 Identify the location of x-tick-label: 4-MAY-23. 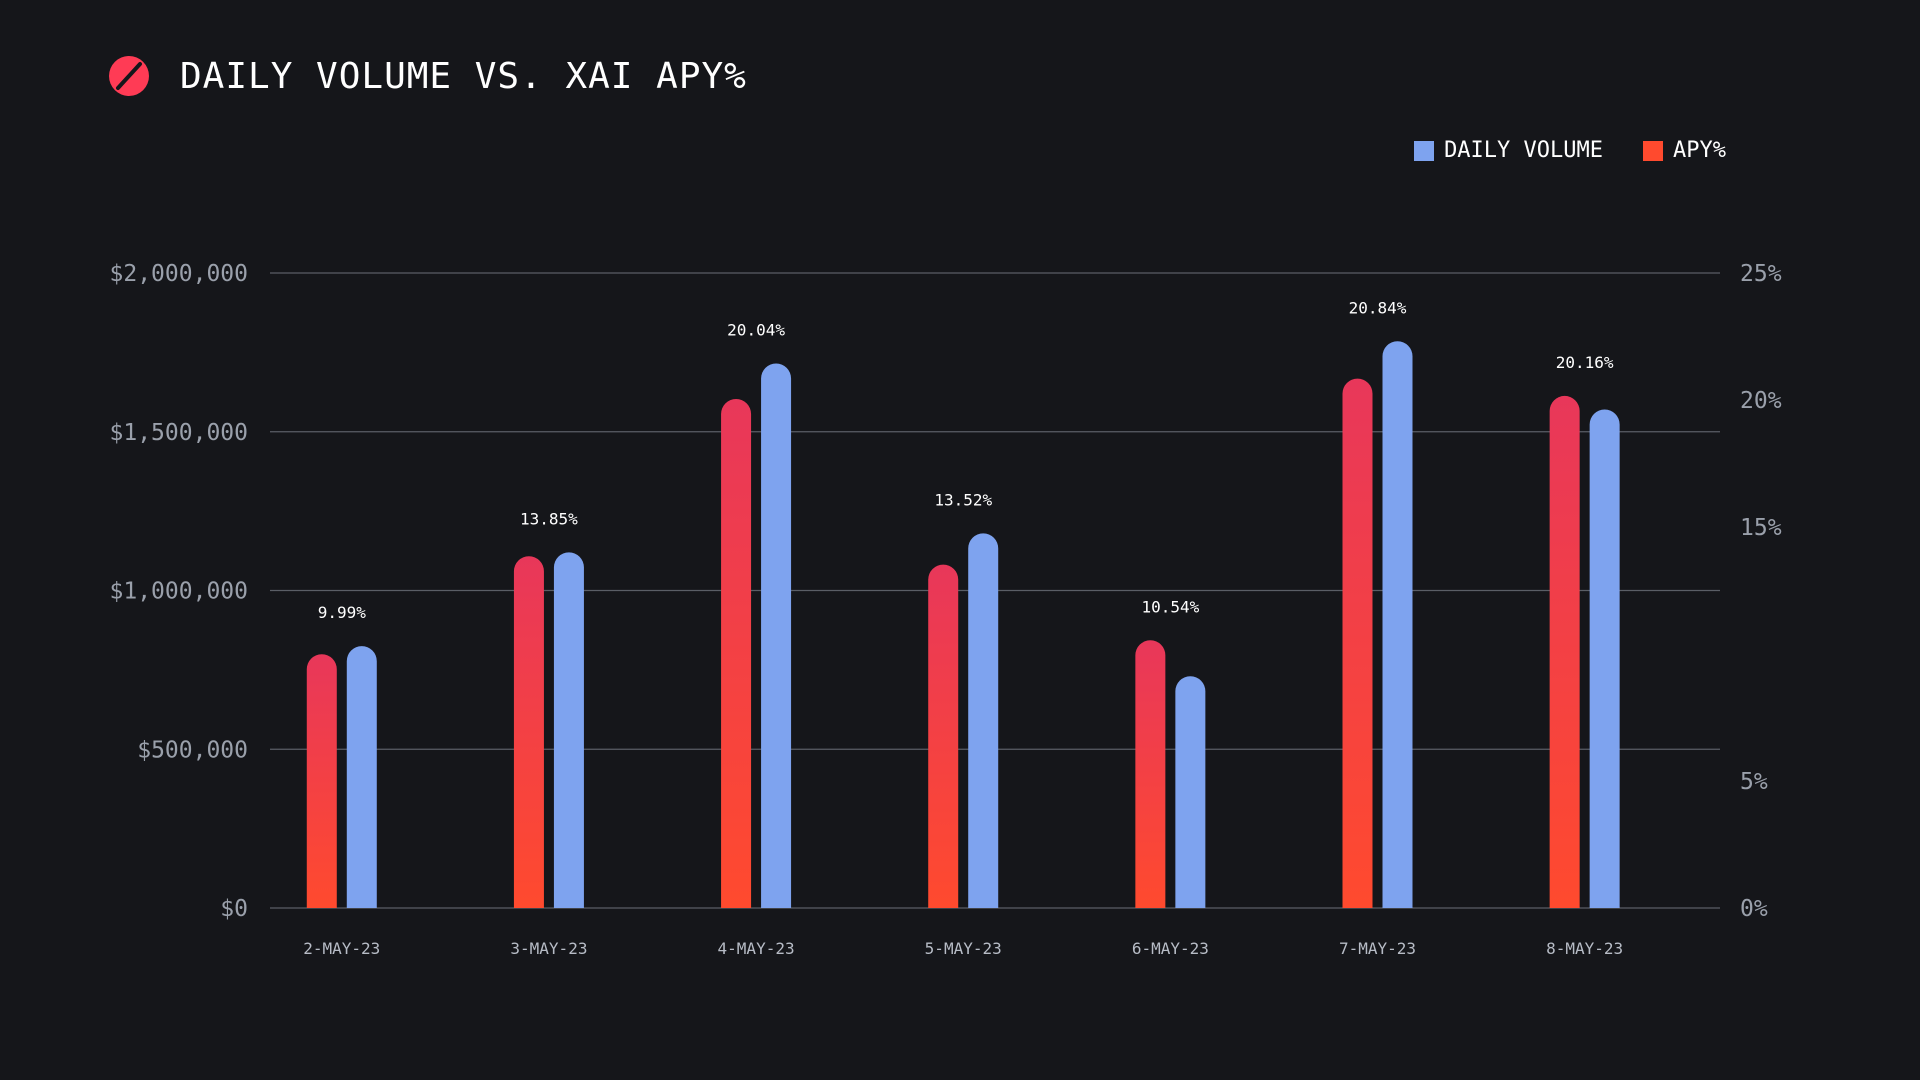
(756, 948).